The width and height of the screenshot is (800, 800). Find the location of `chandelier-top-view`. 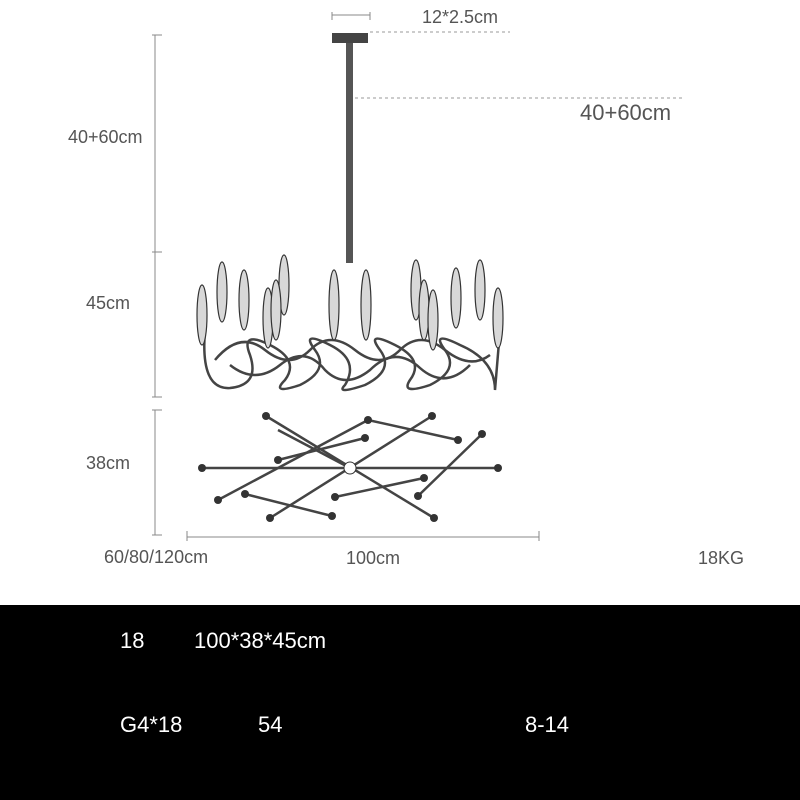

chandelier-top-view is located at coordinates (350, 467).